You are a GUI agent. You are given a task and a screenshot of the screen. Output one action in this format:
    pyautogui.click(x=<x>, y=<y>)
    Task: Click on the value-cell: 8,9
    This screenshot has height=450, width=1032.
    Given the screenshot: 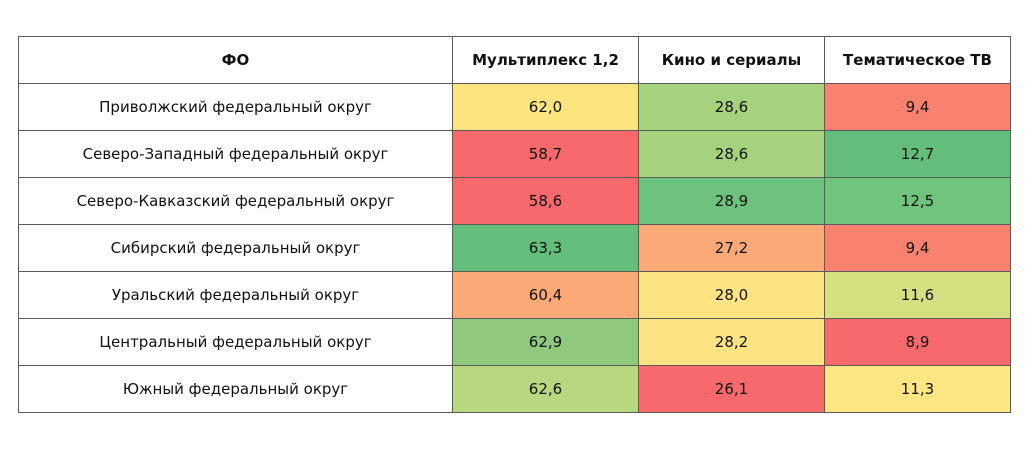 What is the action you would take?
    pyautogui.click(x=917, y=342)
    